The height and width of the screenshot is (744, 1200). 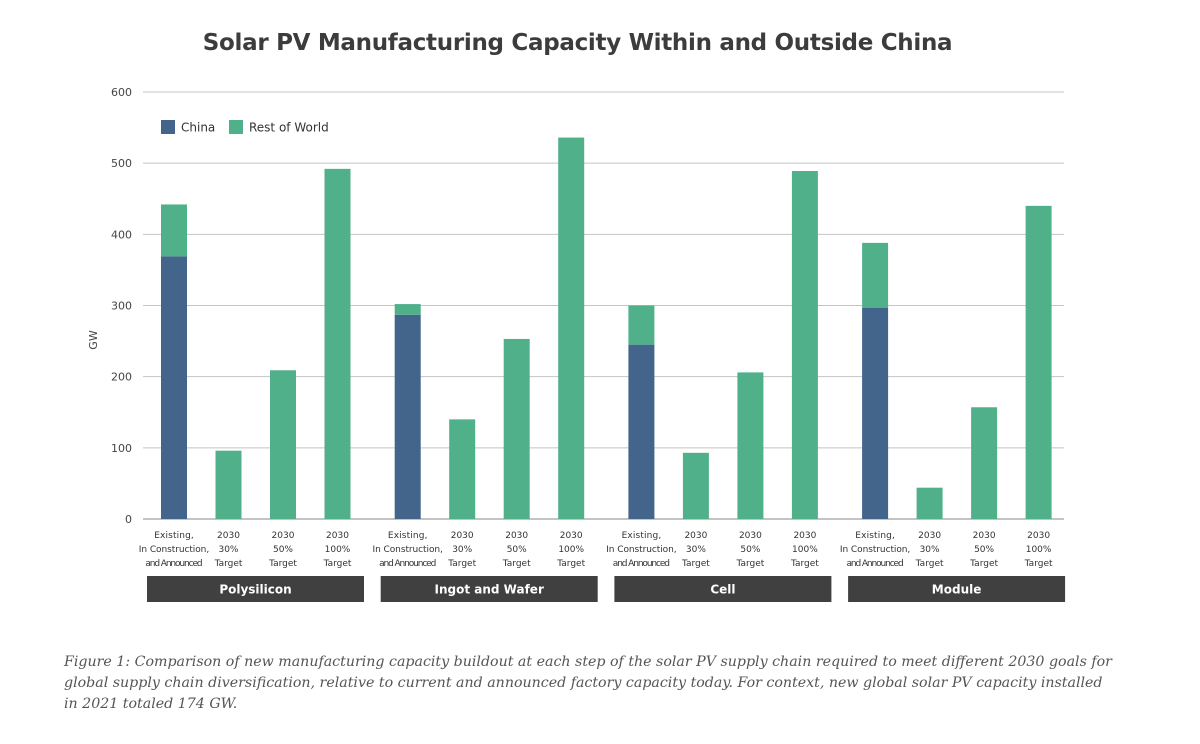 I want to click on group-label: Polysilicon, so click(x=255, y=590).